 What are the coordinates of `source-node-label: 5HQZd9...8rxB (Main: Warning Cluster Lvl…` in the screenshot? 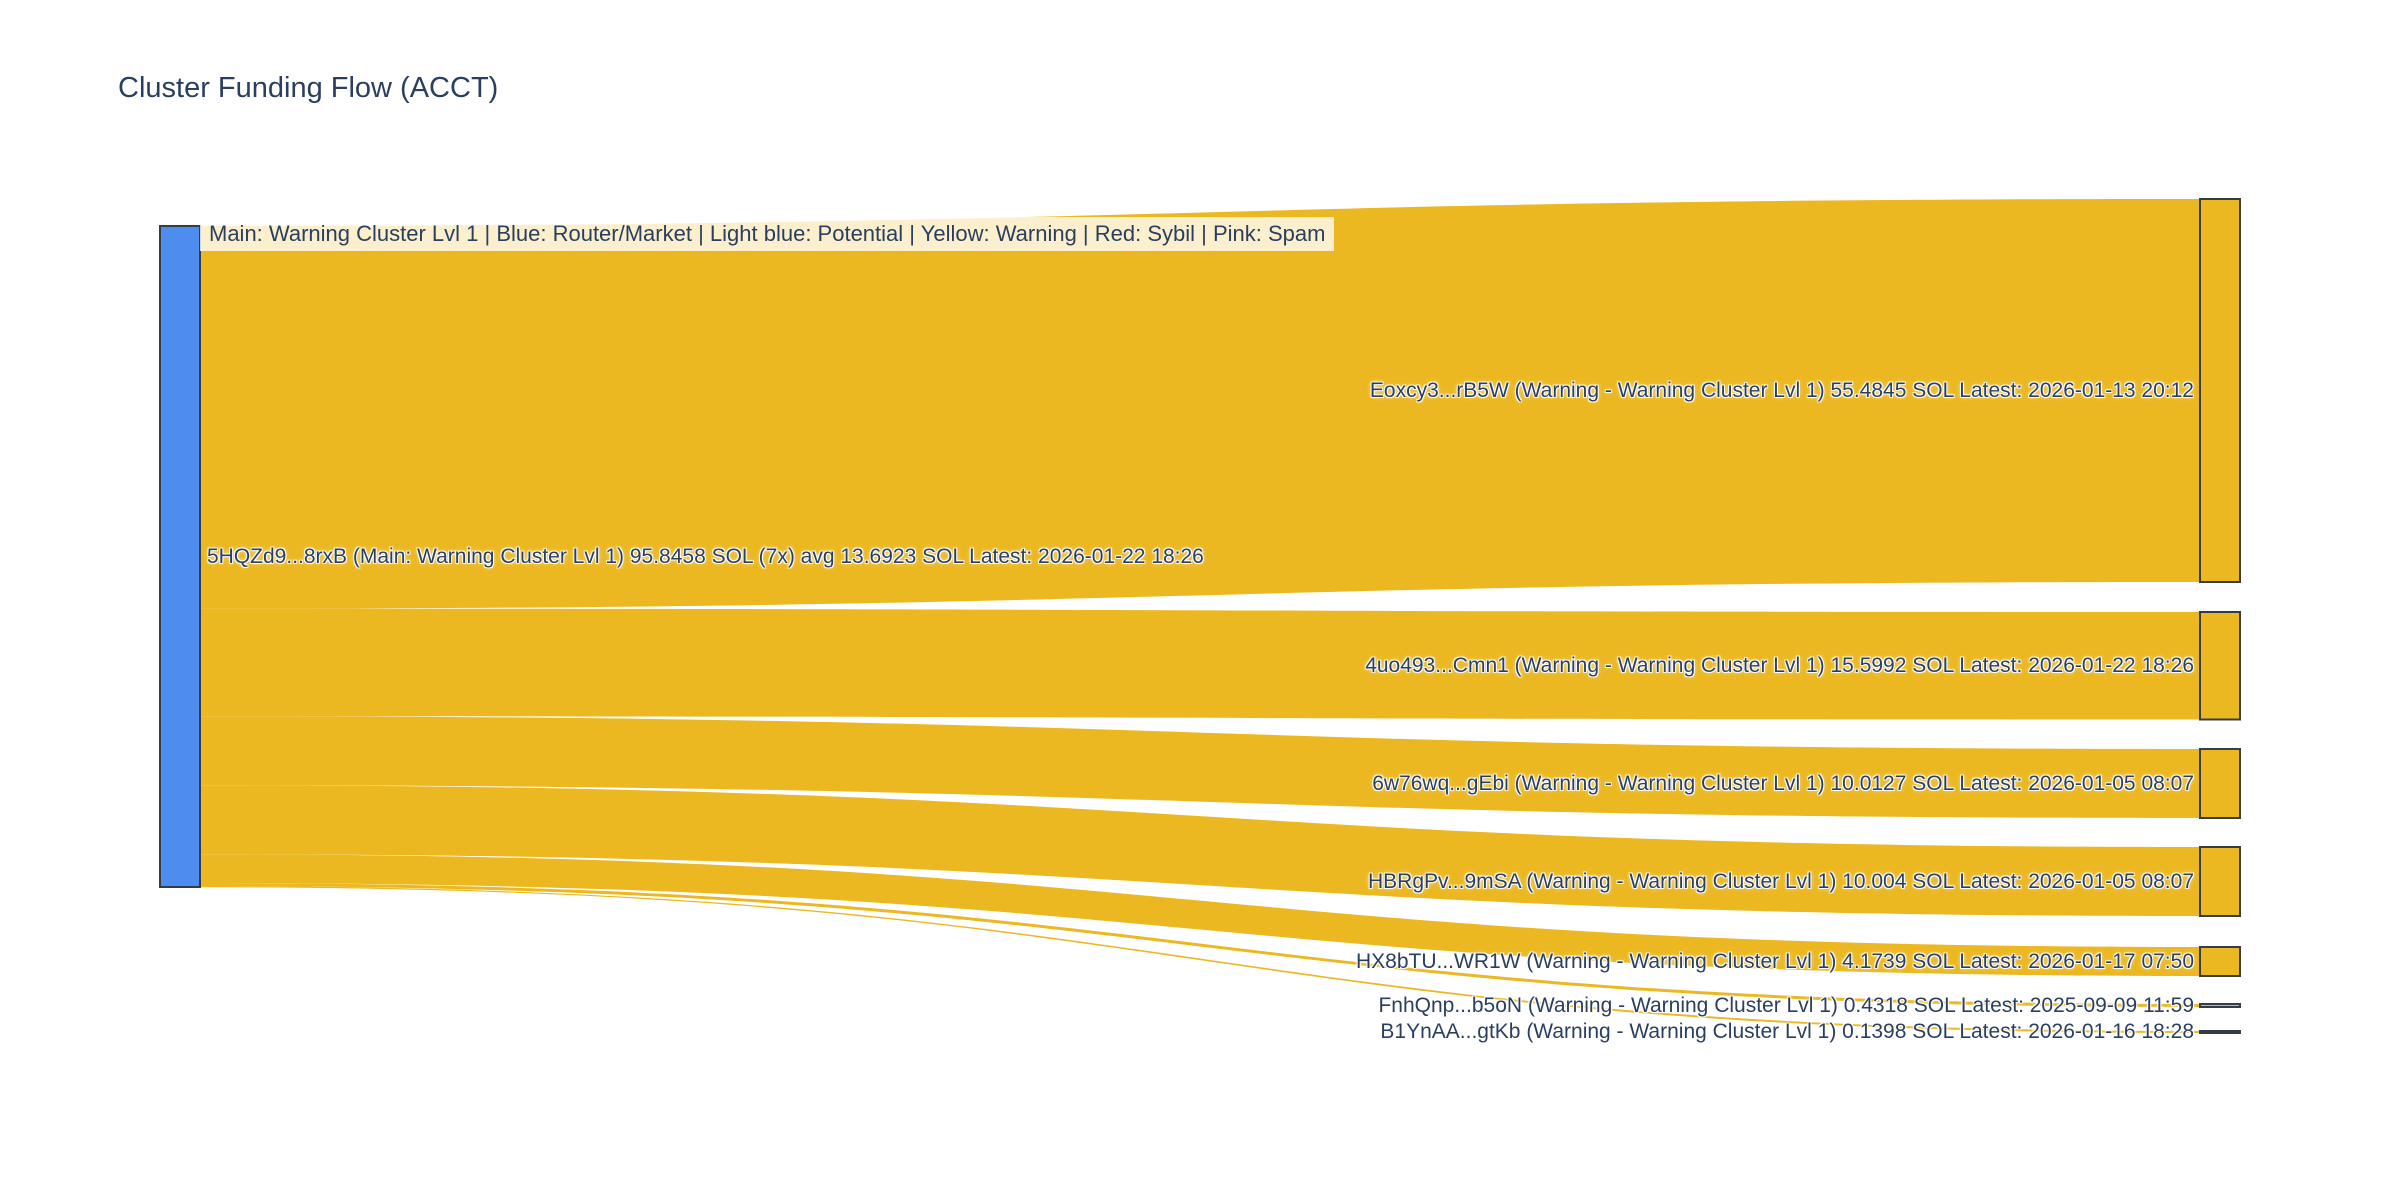 It's located at (705, 556).